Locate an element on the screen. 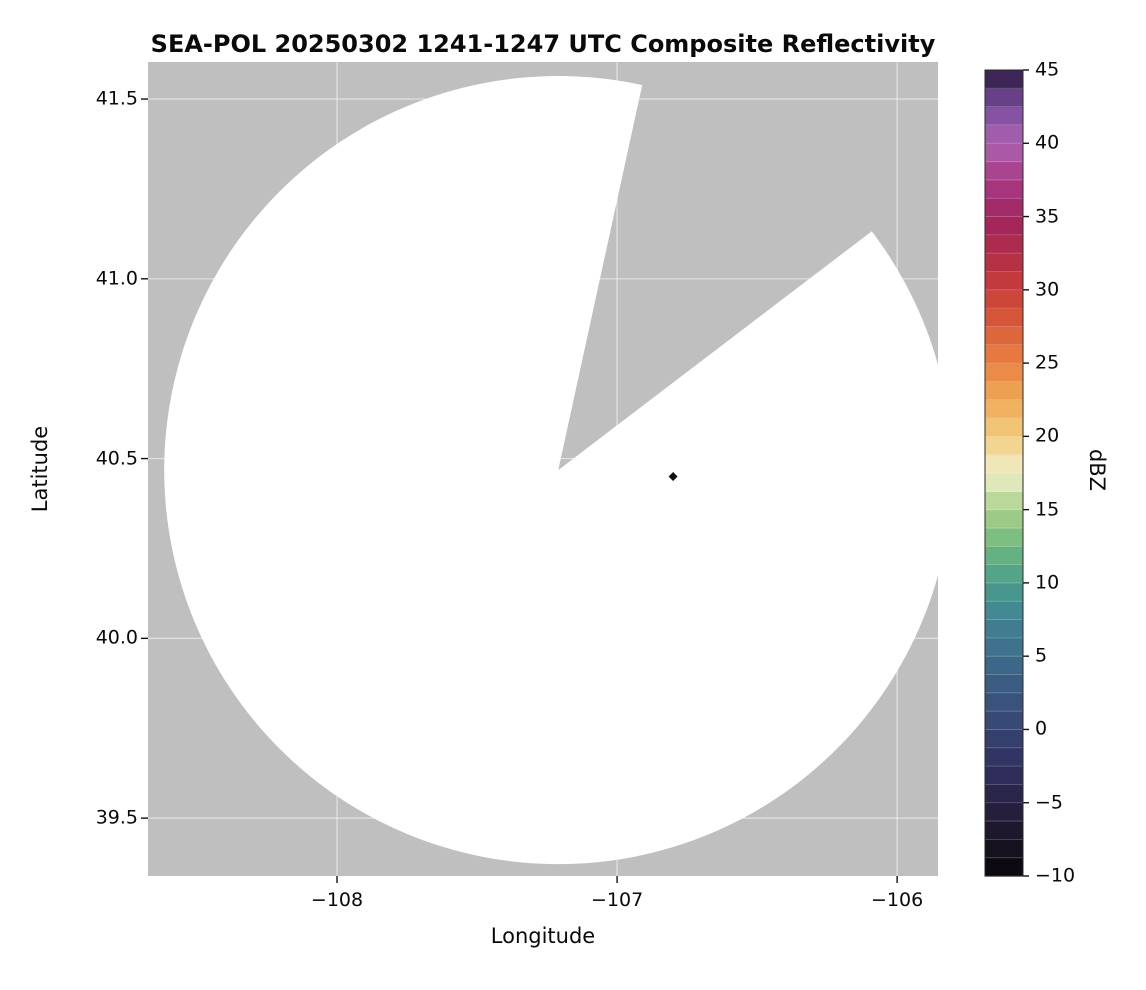  colorbar-tick-label: 40 is located at coordinates (1047, 142).